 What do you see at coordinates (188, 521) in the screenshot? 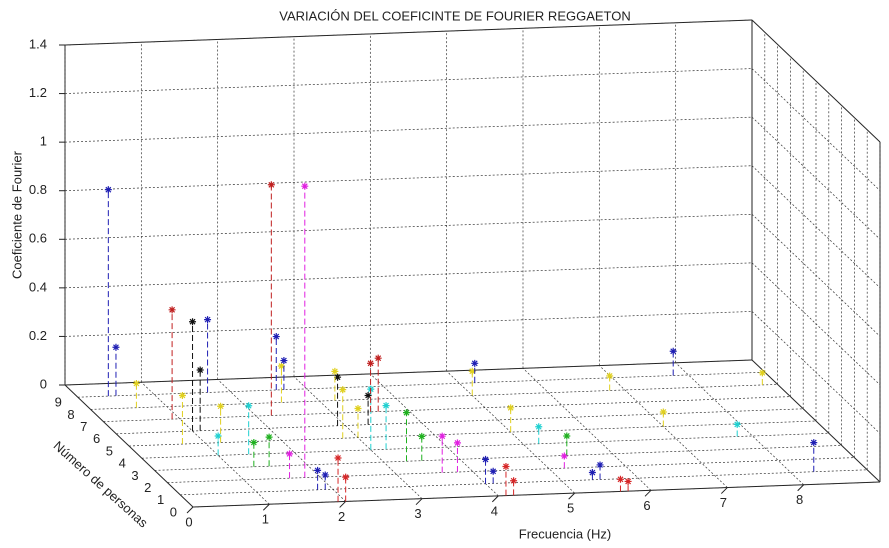
I see `x-tick-label: 0` at bounding box center [188, 521].